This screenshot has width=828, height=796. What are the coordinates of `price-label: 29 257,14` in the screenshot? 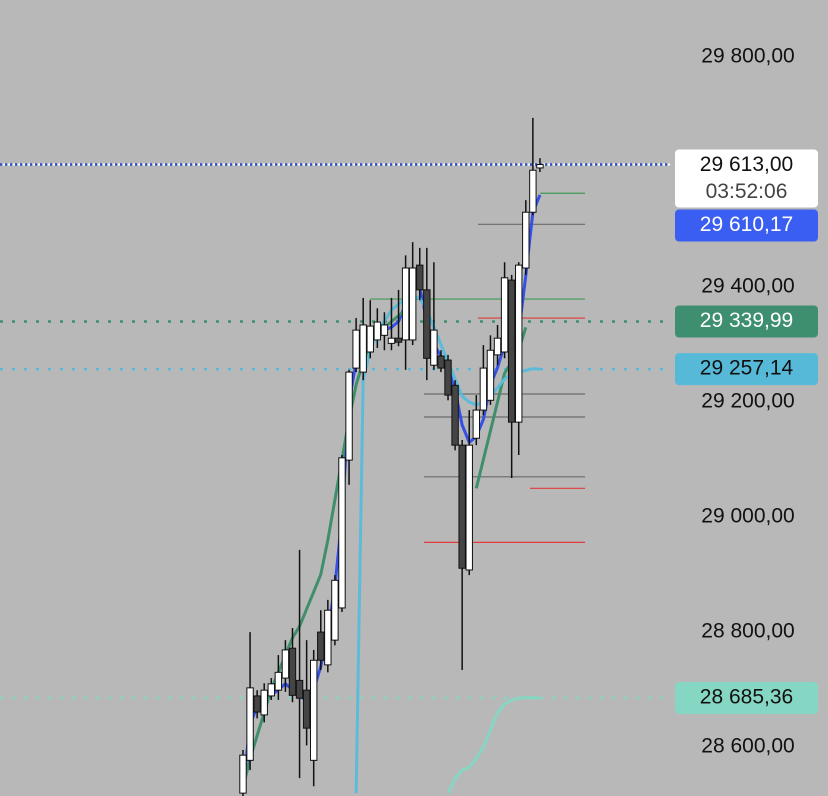 It's located at (747, 368).